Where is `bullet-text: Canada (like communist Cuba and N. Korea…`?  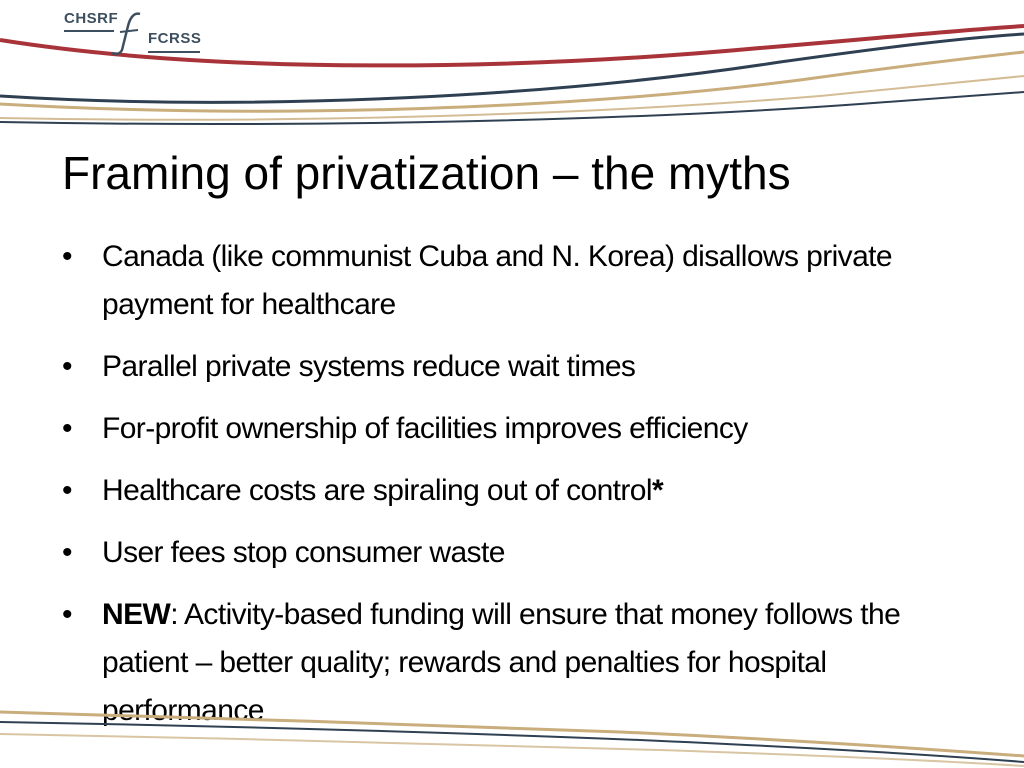 bullet-text: Canada (like communist Cuba and N. Korea… is located at coordinates (497, 280).